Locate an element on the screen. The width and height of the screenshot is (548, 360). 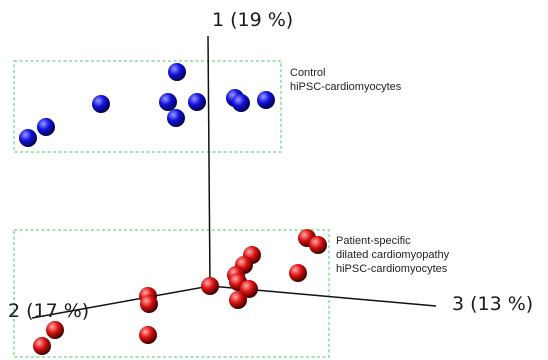
patient-group-label-line-1: Patient-specific is located at coordinates (373, 241).